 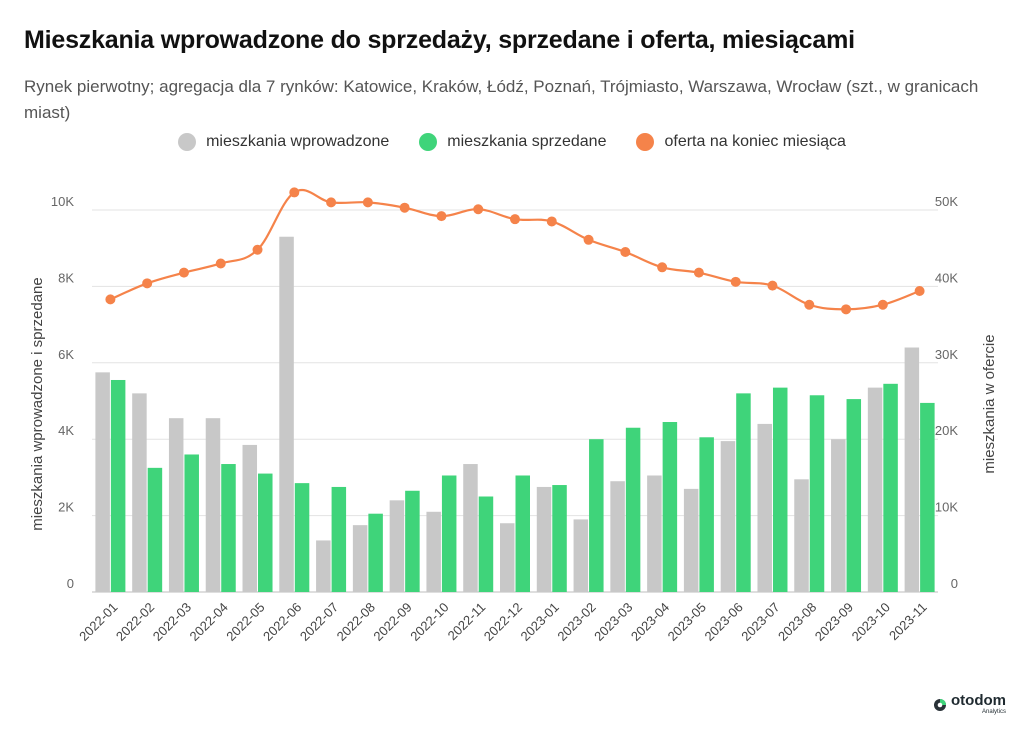 What do you see at coordinates (467, 622) in the screenshot?
I see `x-tick-label: 2022-11` at bounding box center [467, 622].